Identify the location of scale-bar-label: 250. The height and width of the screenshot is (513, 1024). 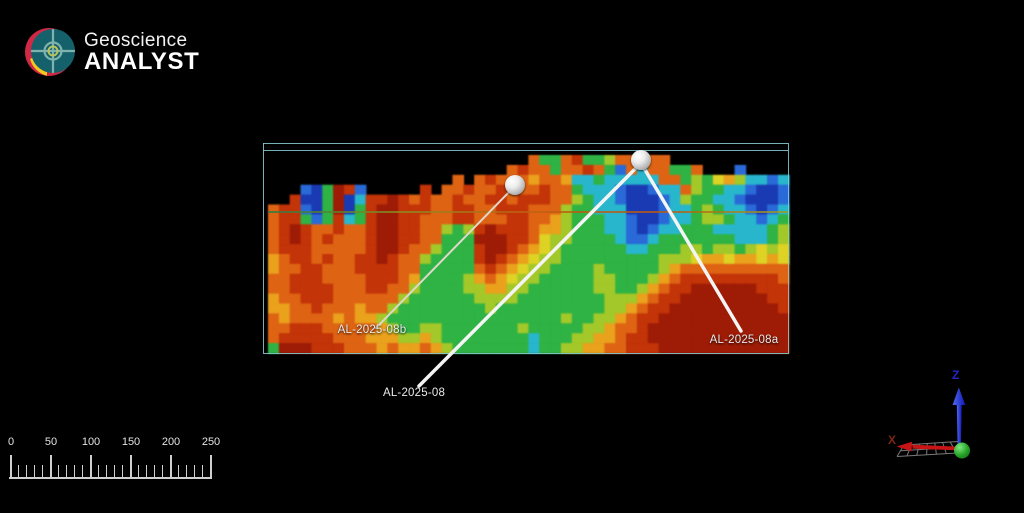
(211, 442).